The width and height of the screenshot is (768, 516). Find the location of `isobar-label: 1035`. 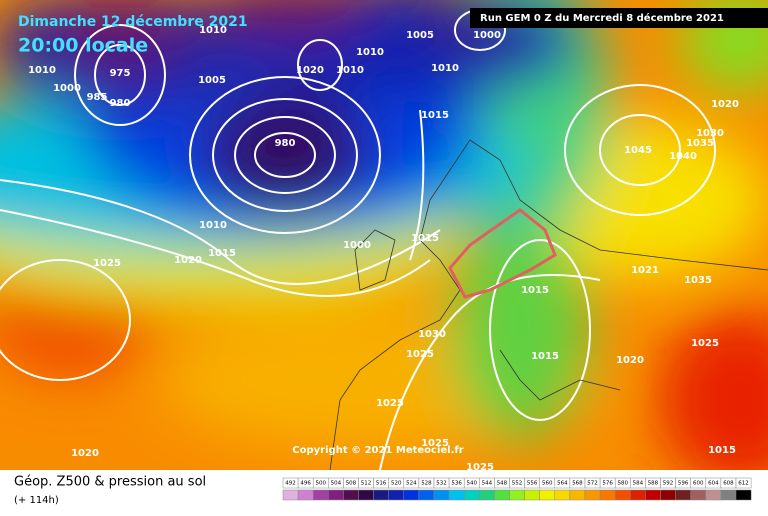

isobar-label: 1035 is located at coordinates (698, 280).